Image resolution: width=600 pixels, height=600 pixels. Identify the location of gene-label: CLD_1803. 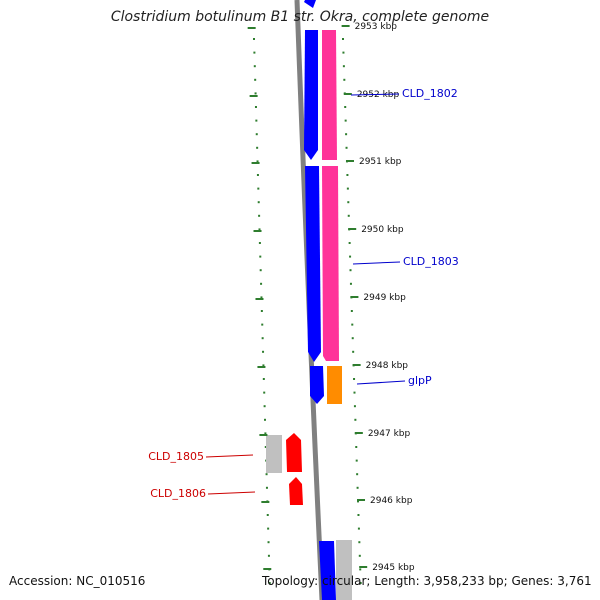
(431, 261).